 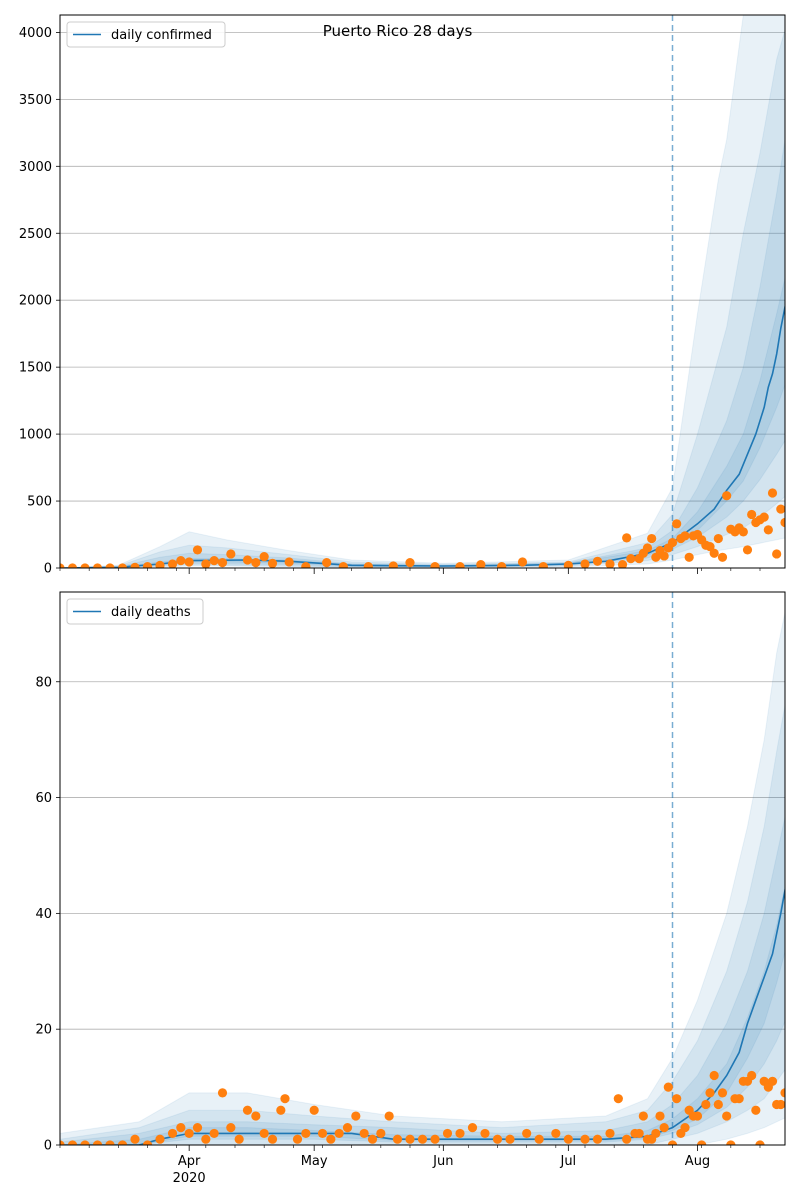 I want to click on y-tick-label: 4000, so click(x=35, y=33).